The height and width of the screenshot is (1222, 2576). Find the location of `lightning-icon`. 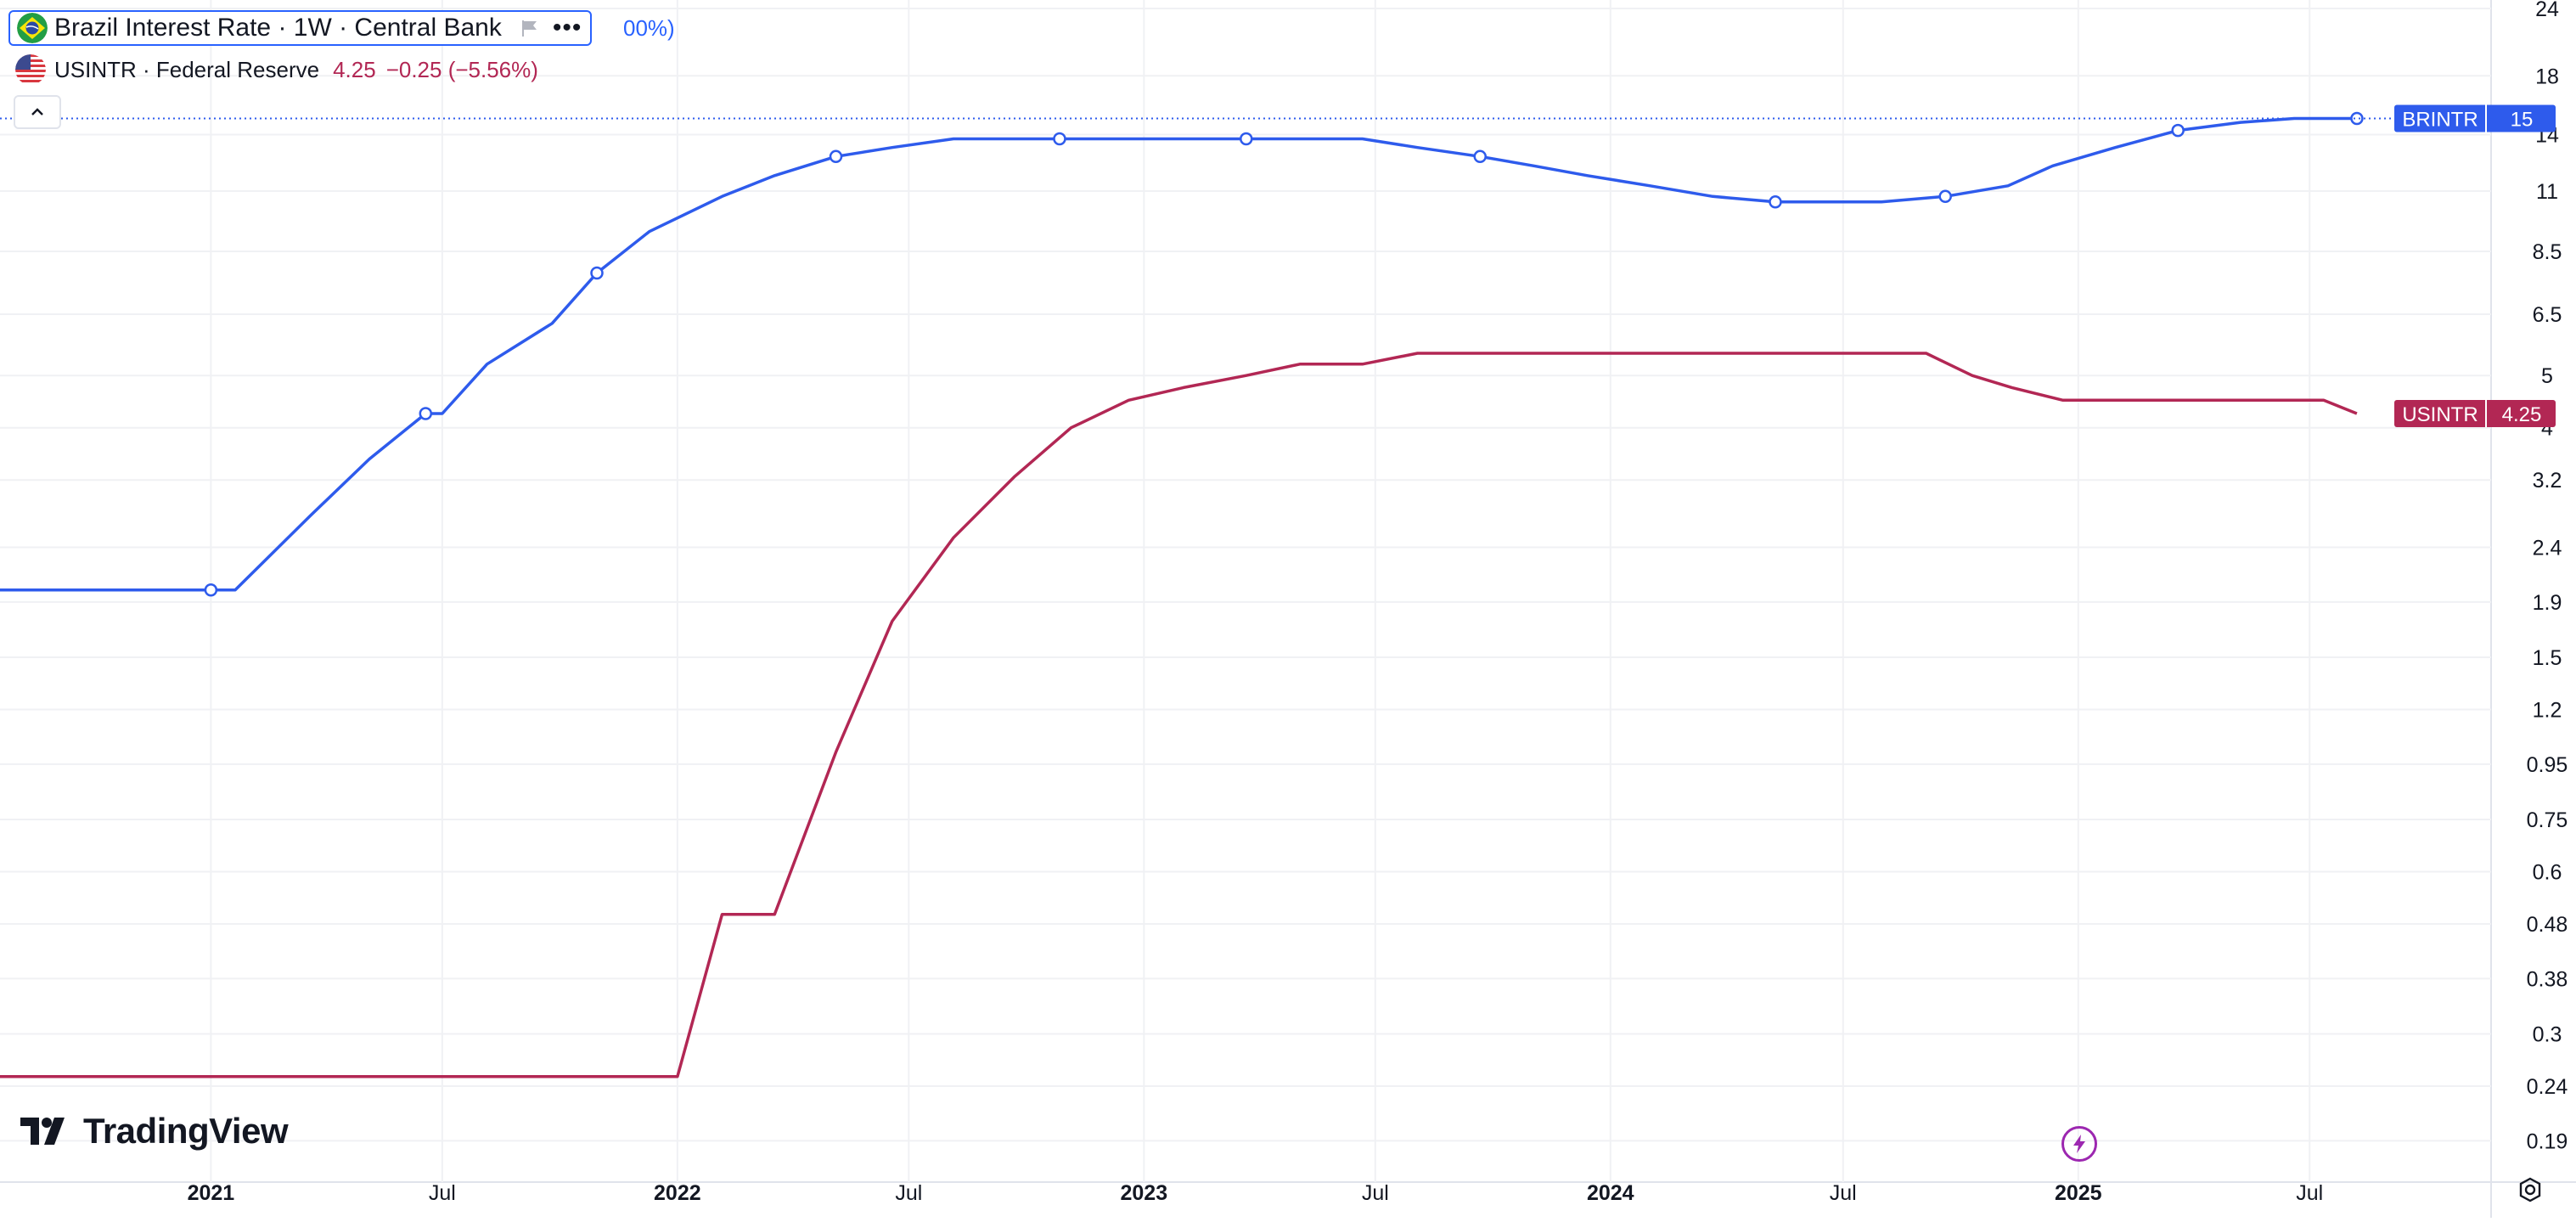

lightning-icon is located at coordinates (2079, 1144).